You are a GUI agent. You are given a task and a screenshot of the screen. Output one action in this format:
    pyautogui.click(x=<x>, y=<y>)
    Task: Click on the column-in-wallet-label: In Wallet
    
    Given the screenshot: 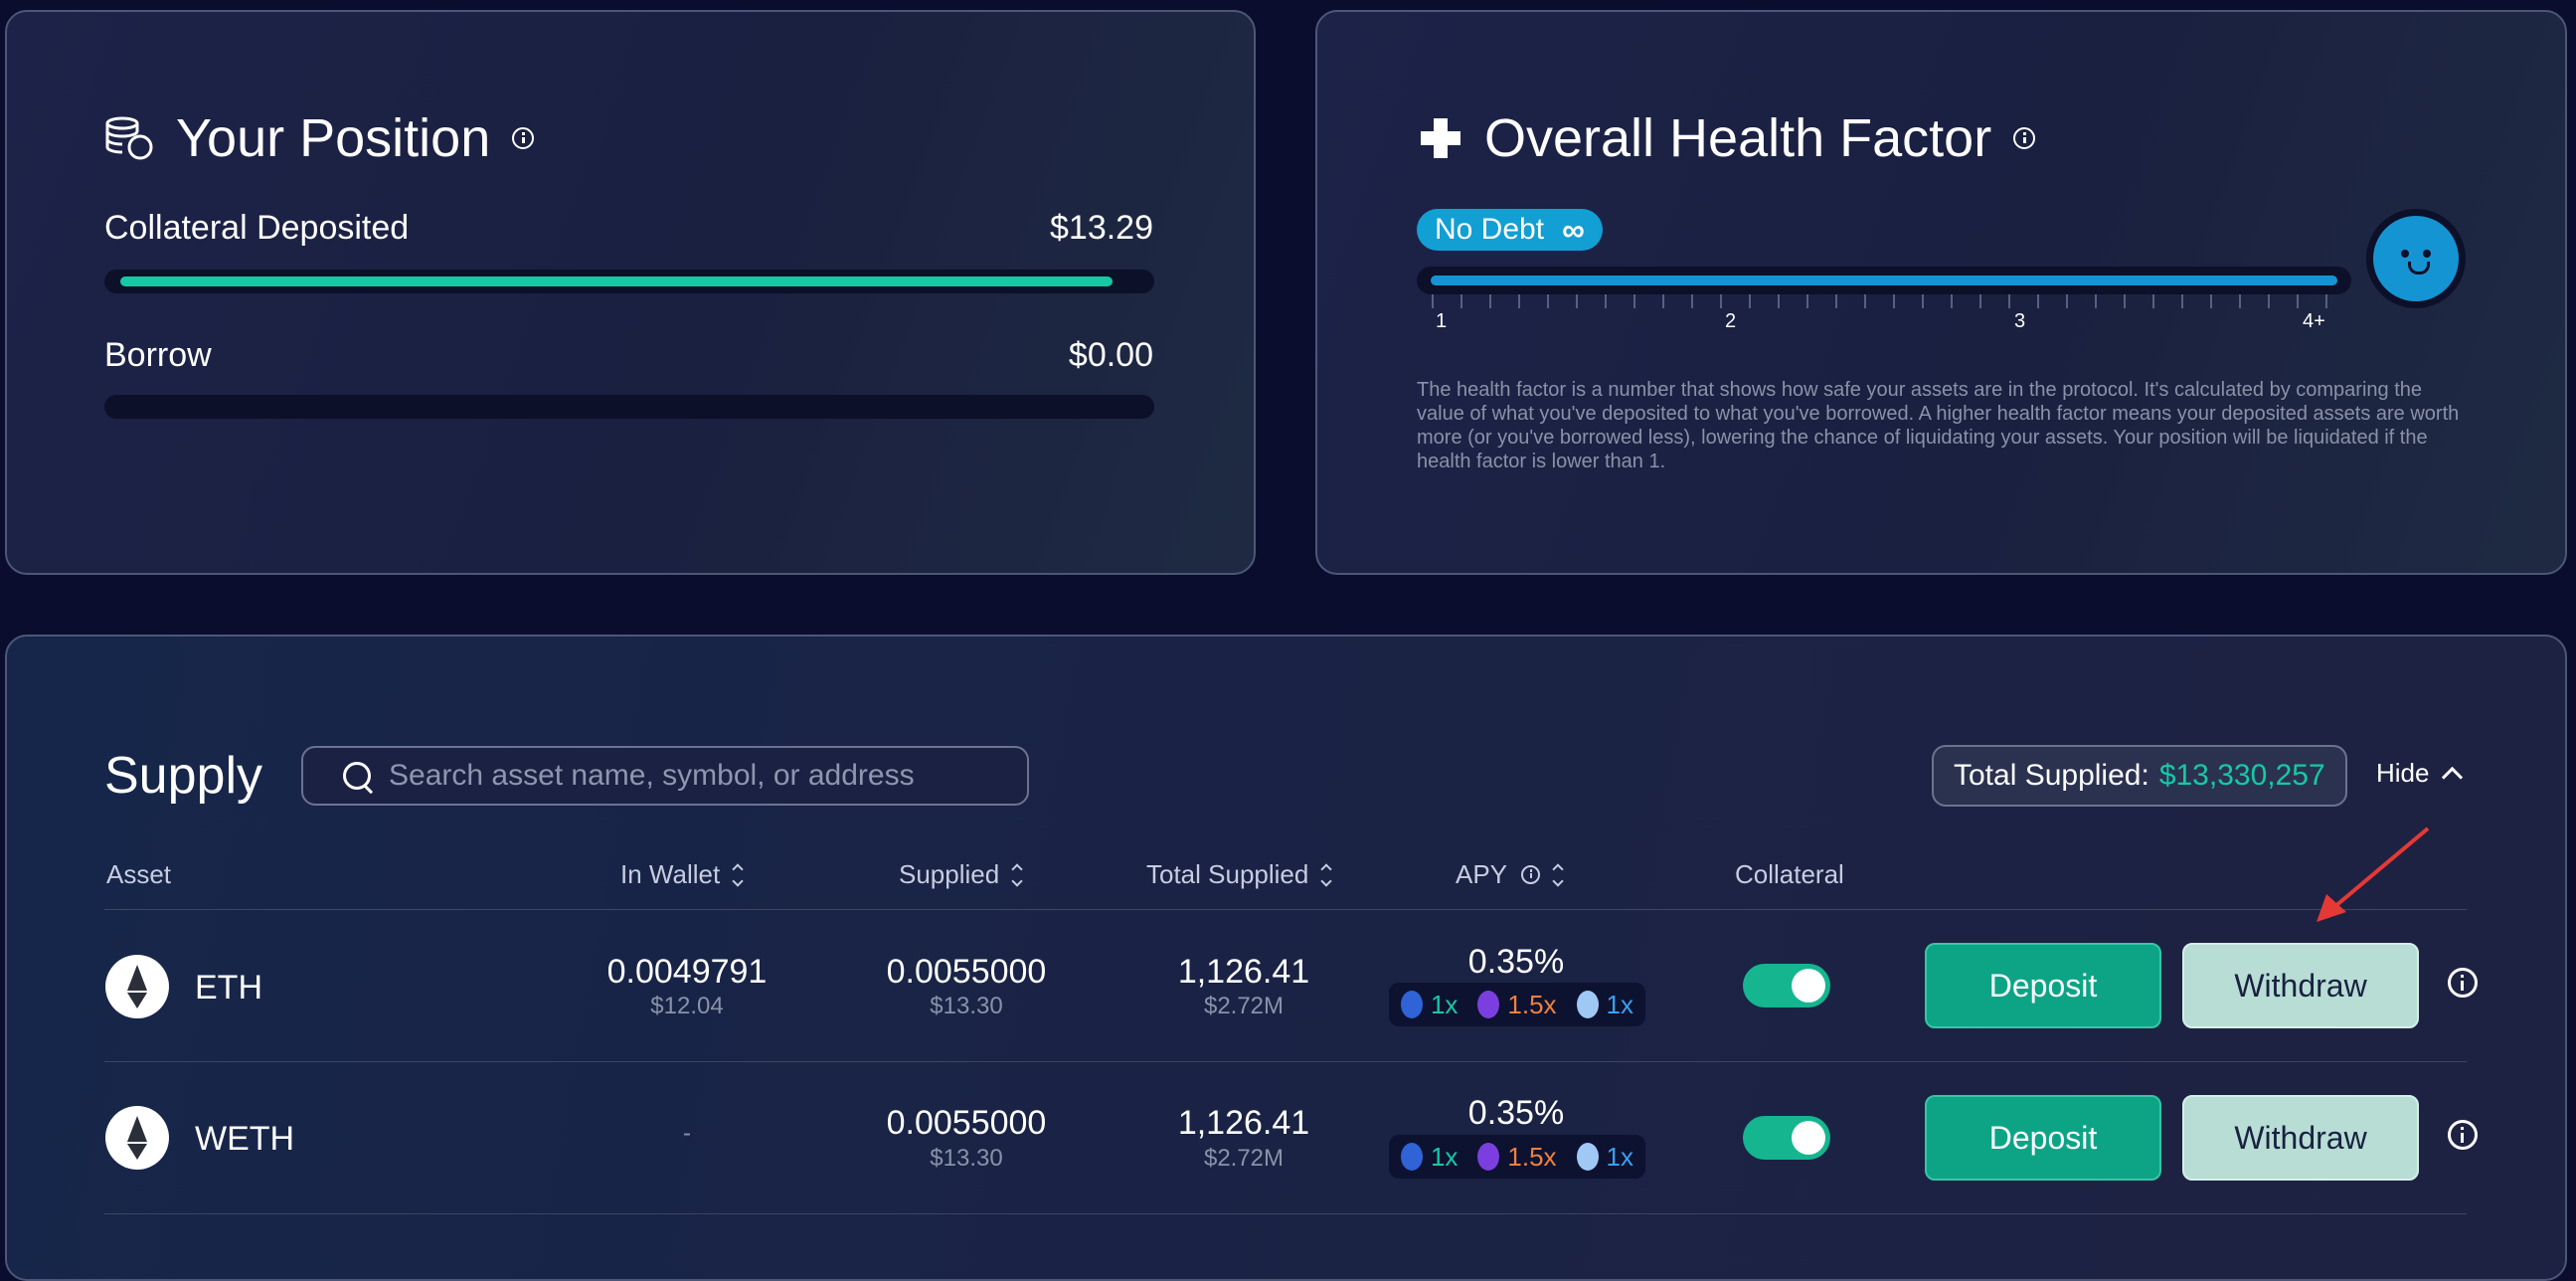 What is the action you would take?
    pyautogui.click(x=670, y=874)
    